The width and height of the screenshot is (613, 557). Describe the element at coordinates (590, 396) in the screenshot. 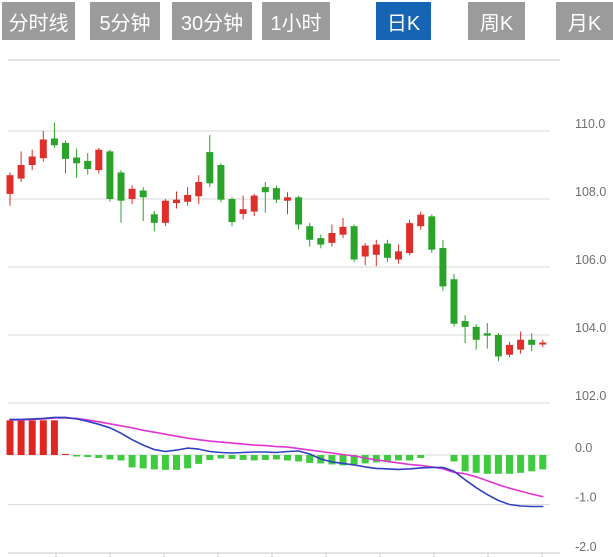

I see `price-tick-label: 102.0` at that location.